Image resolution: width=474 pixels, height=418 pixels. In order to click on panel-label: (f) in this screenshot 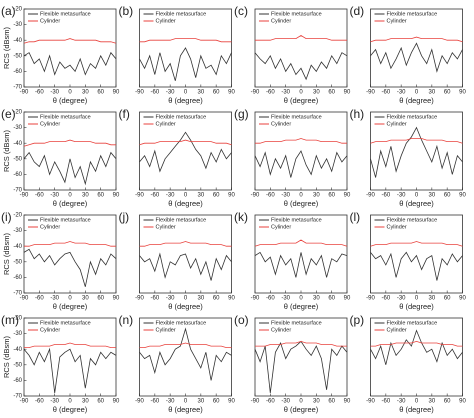, I will do `click(124, 114)`.